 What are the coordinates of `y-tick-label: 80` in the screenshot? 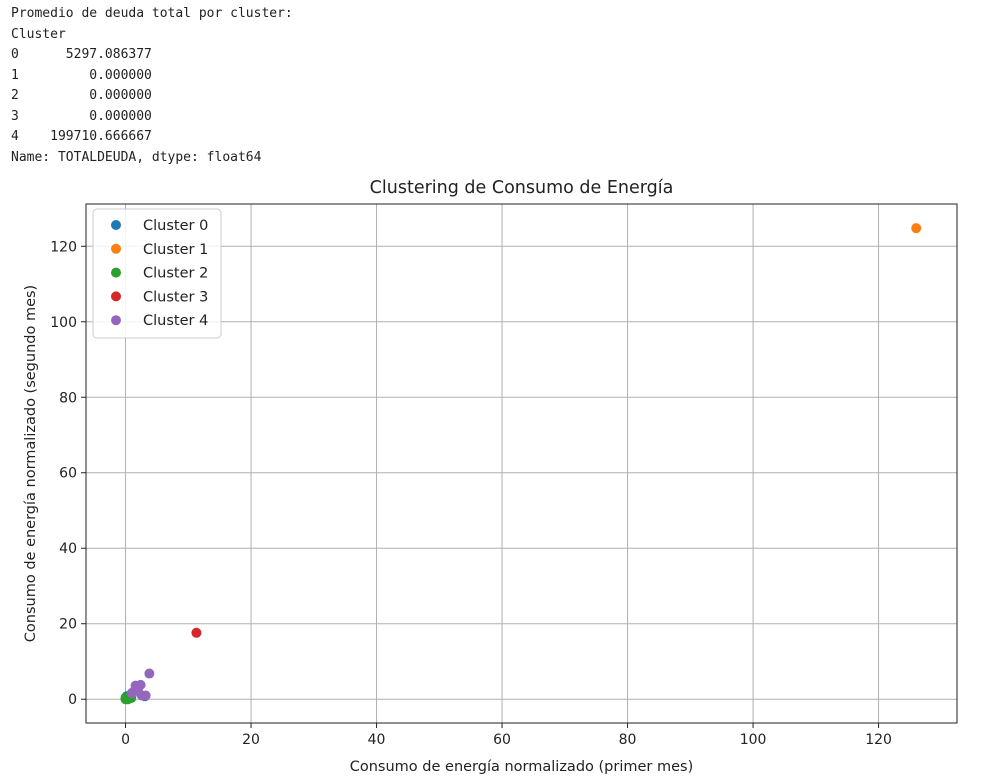 It's located at (68, 398).